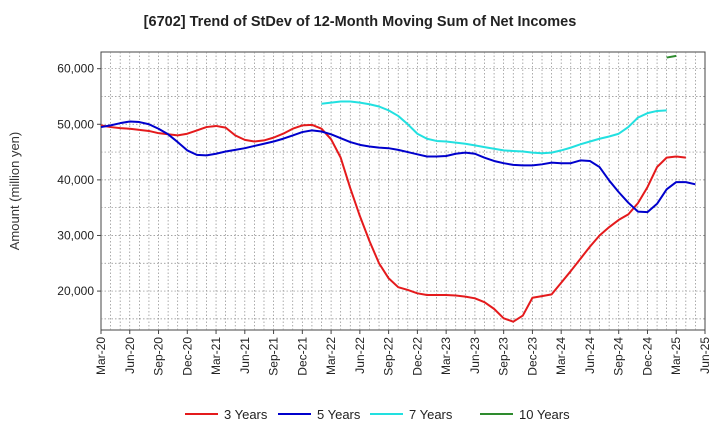 The image size is (720, 440). What do you see at coordinates (246, 414) in the screenshot?
I see `legend-label: 3 Years` at bounding box center [246, 414].